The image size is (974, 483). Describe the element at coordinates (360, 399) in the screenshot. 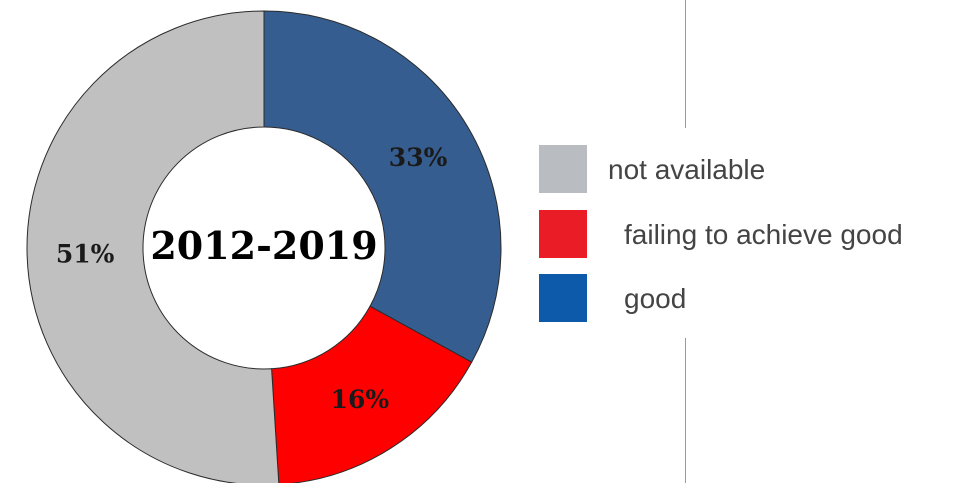

I see `slice-label-failing-to-achieve-good: 16%` at that location.